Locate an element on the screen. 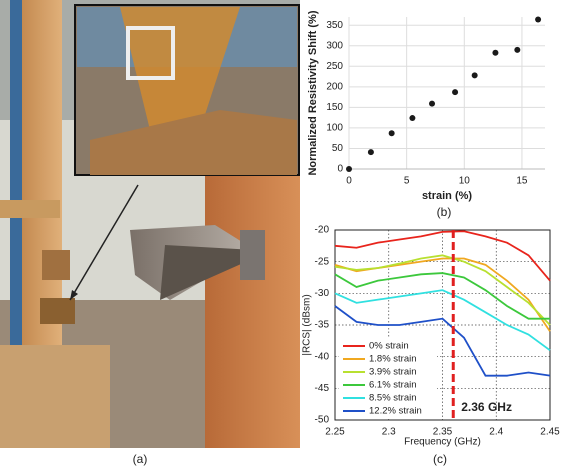 This screenshot has width=562, height=468. legend-label: 1.8% strain is located at coordinates (393, 359).